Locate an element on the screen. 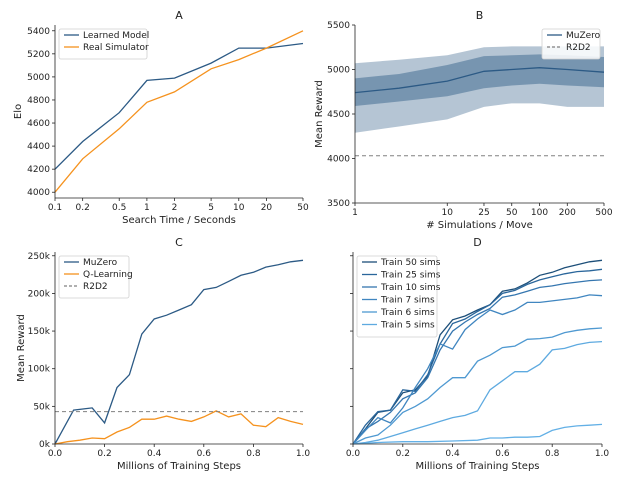 The width and height of the screenshot is (625, 486). y-tick-label: 250k is located at coordinates (39, 257).